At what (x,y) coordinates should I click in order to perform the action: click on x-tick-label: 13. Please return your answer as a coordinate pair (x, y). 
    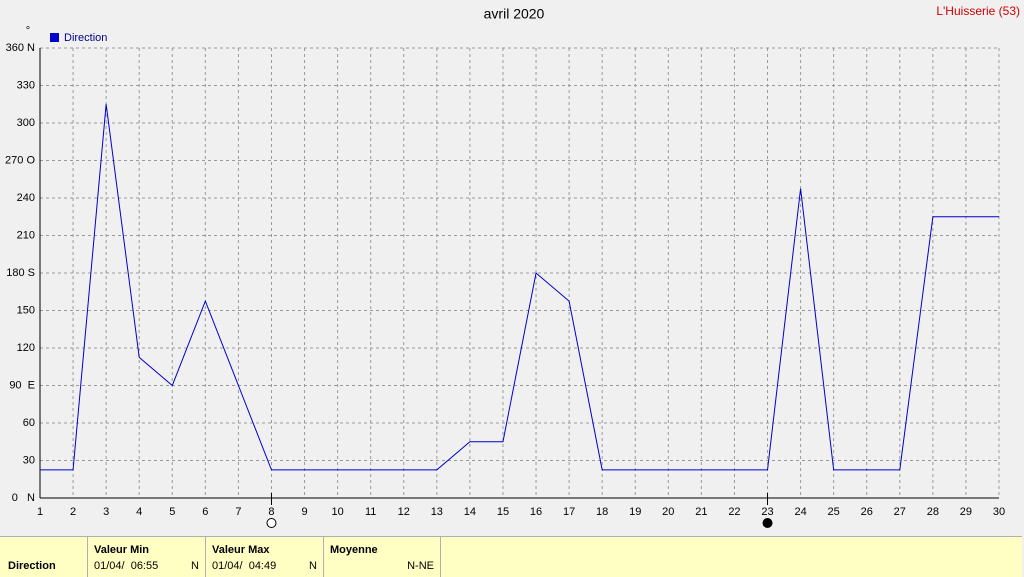
    Looking at the image, I should click on (437, 512).